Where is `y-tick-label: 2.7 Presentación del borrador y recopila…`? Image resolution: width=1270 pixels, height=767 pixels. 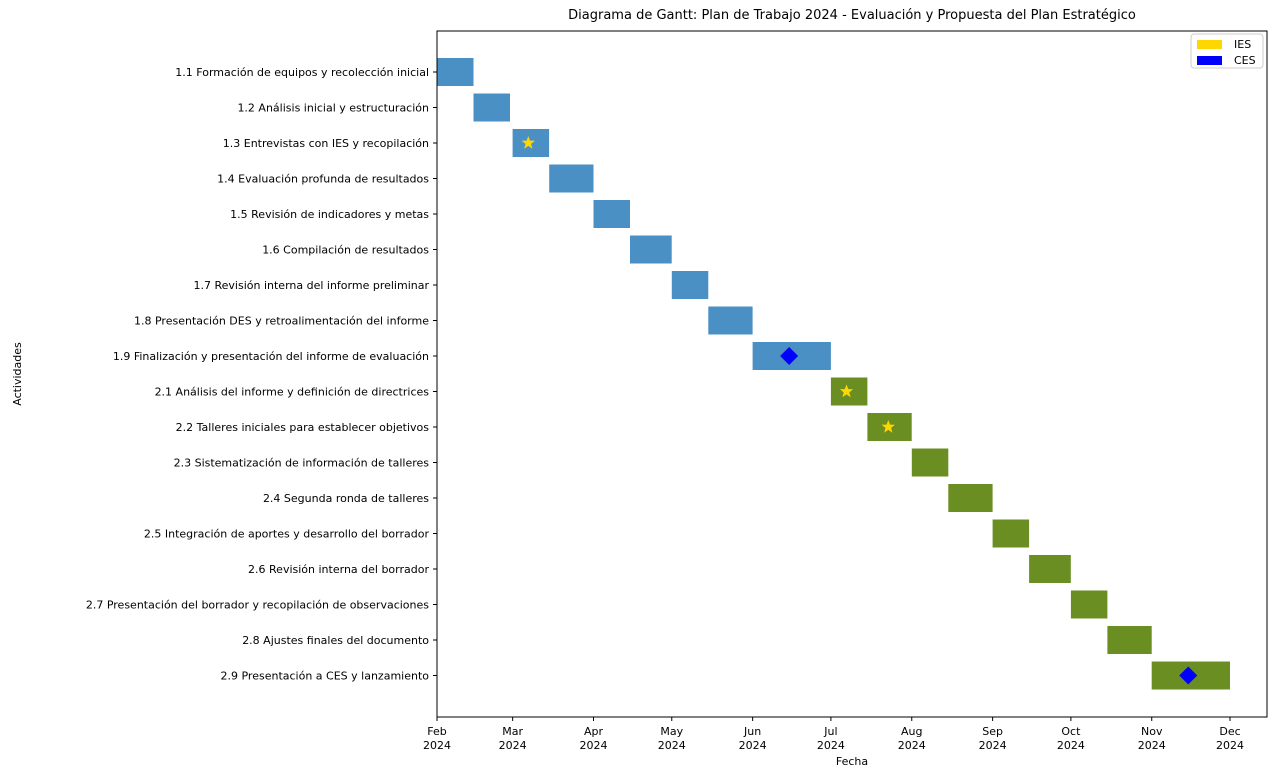
y-tick-label: 2.7 Presentación del borrador y recopila… is located at coordinates (257, 605).